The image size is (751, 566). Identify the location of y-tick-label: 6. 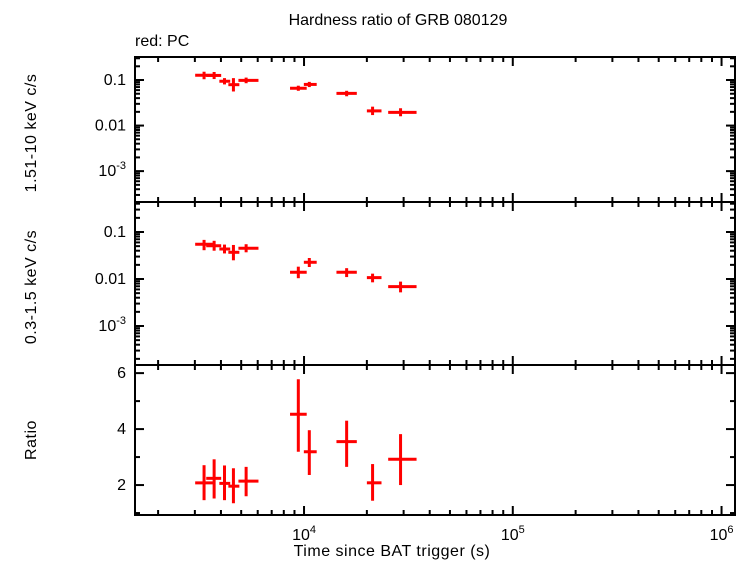
(121, 373).